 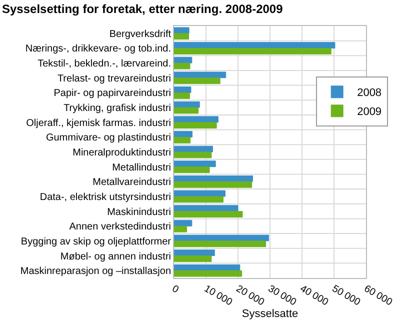 I want to click on y-tick-label: Trelast- og trevareindustri, so click(x=114, y=78).